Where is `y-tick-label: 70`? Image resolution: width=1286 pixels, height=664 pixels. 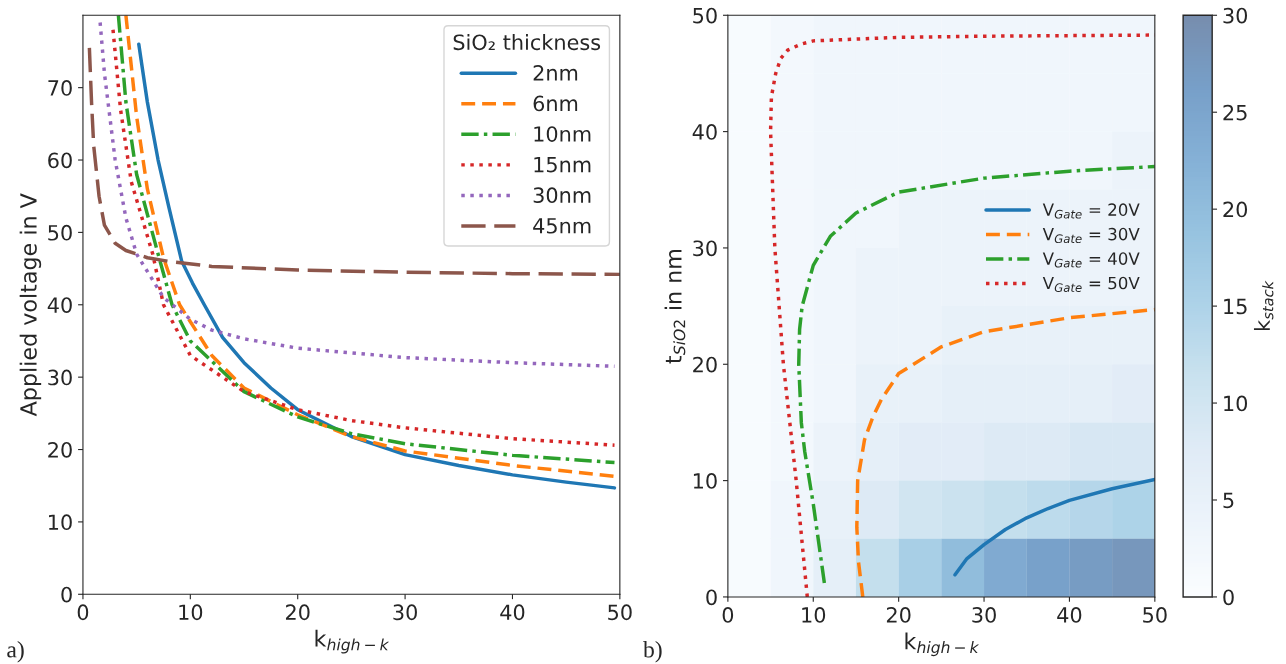 y-tick-label: 70 is located at coordinates (60, 88).